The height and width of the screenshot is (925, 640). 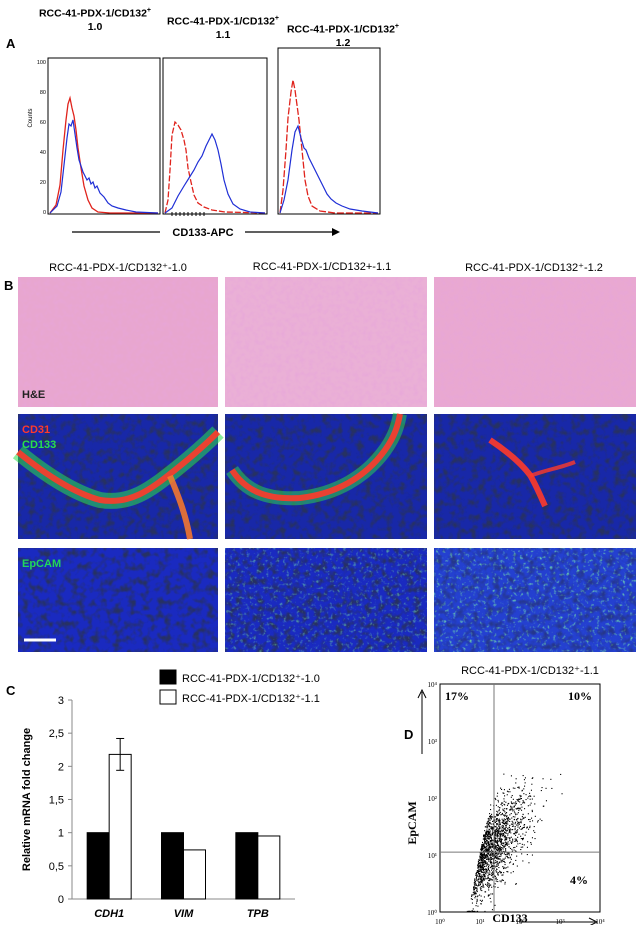 I want to click on x-tick-label: 10⁰, so click(x=440, y=921).